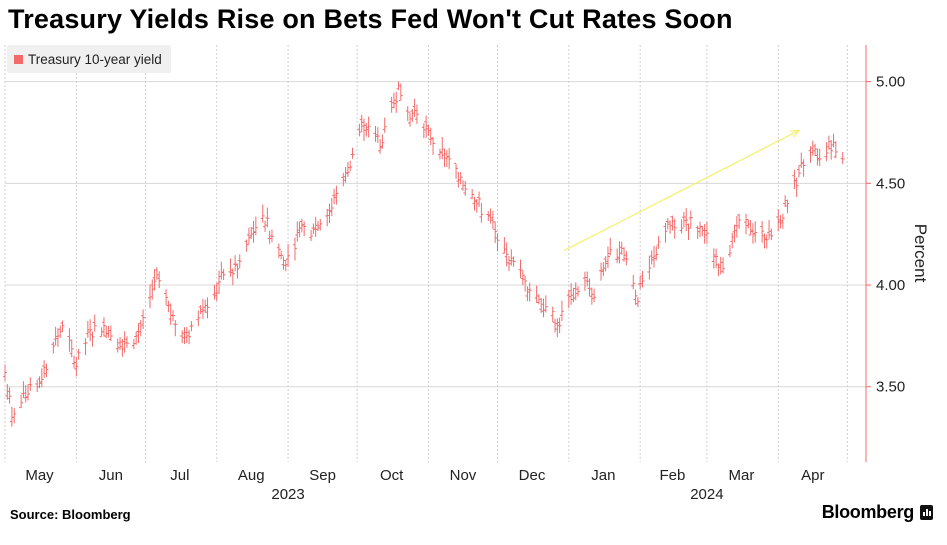  I want to click on x-tick-label: Apr, so click(812, 475).